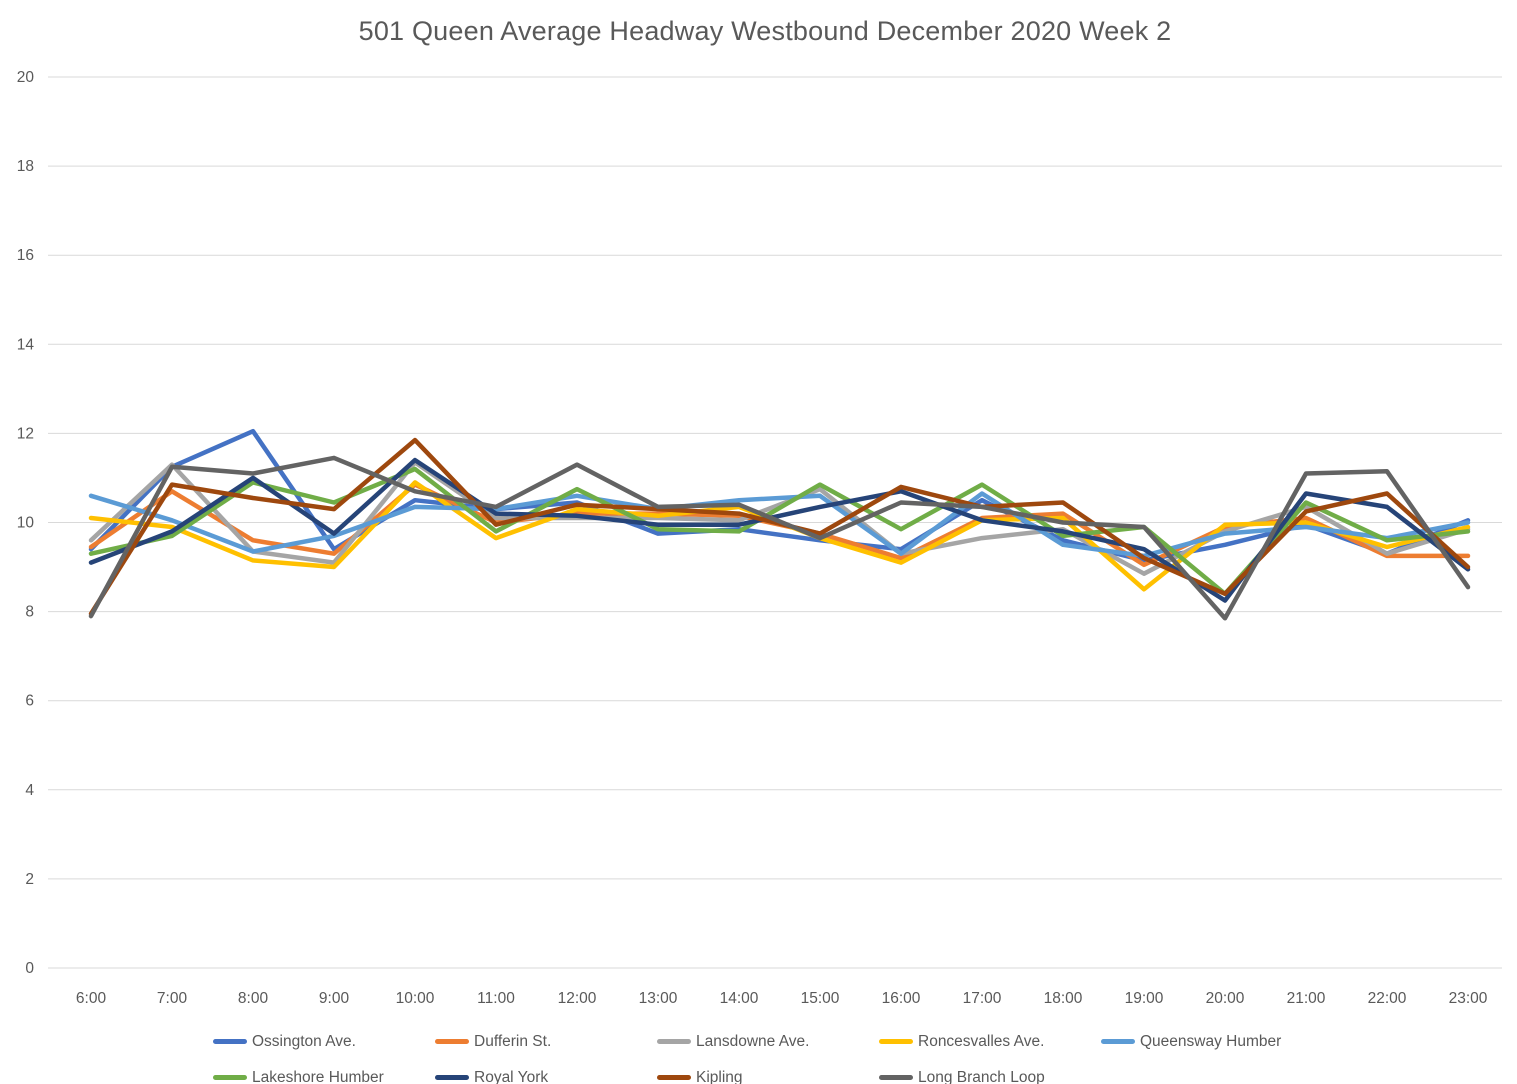 Image resolution: width=1517 pixels, height=1084 pixels. I want to click on legend-item-label: Ossington Ave., so click(304, 1041).